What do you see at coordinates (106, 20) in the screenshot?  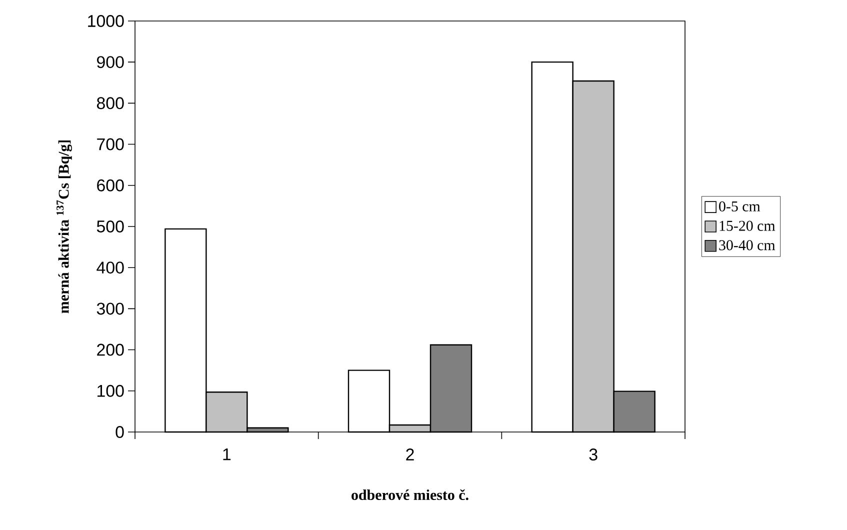 I see `y-tick-label: 1000` at bounding box center [106, 20].